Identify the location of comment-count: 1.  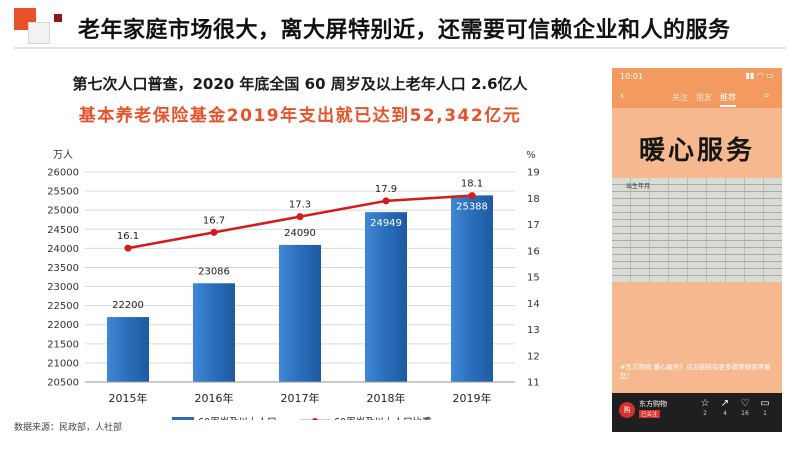
(765, 413).